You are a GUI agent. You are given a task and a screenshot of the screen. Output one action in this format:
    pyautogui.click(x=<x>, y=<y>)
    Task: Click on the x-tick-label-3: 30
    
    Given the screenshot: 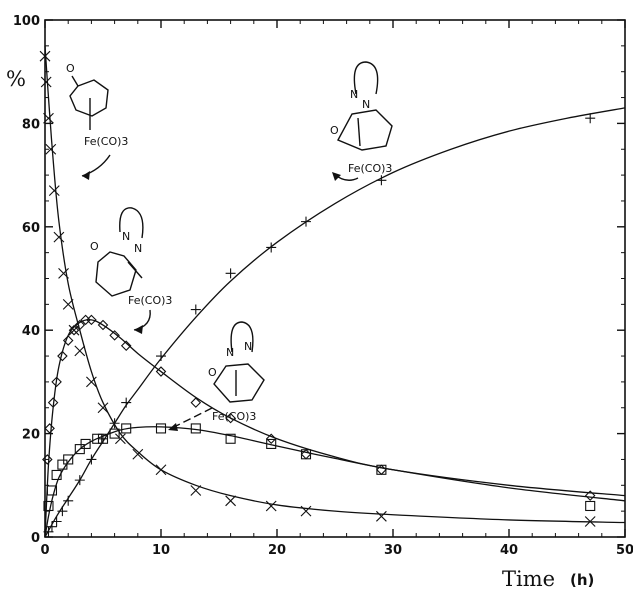 What is the action you would take?
    pyautogui.click(x=393, y=550)
    